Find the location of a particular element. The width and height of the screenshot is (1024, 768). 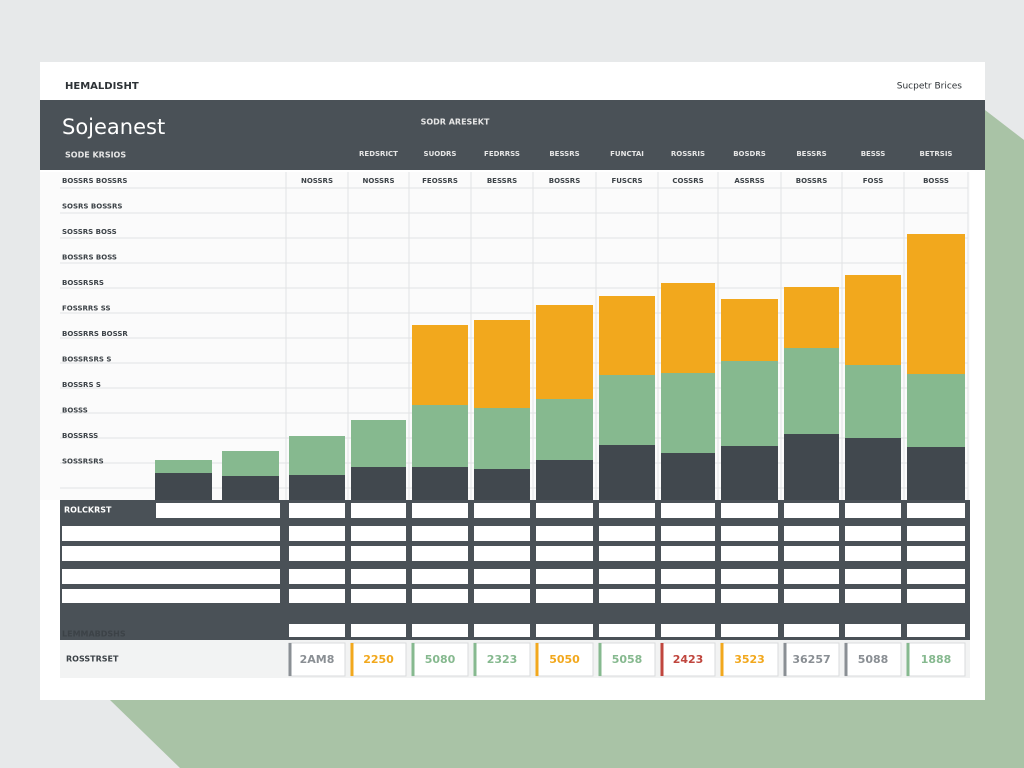

x-tick-label: FUSCRS is located at coordinates (626, 181).